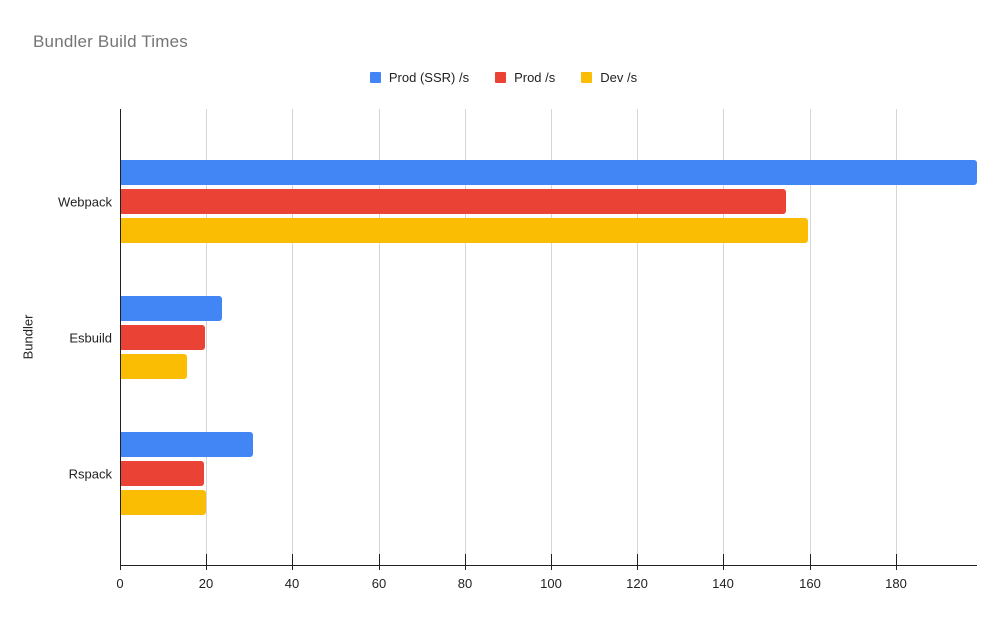 The image size is (1007, 623). What do you see at coordinates (465, 583) in the screenshot?
I see `x-tick-label: 80` at bounding box center [465, 583].